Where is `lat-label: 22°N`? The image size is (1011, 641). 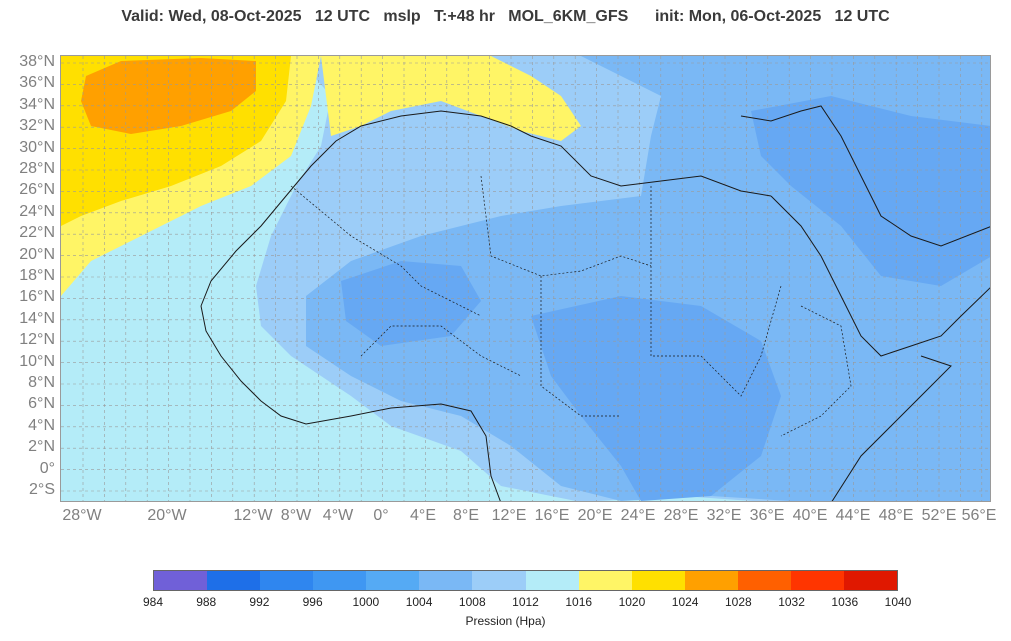
lat-label: 22°N is located at coordinates (37, 233).